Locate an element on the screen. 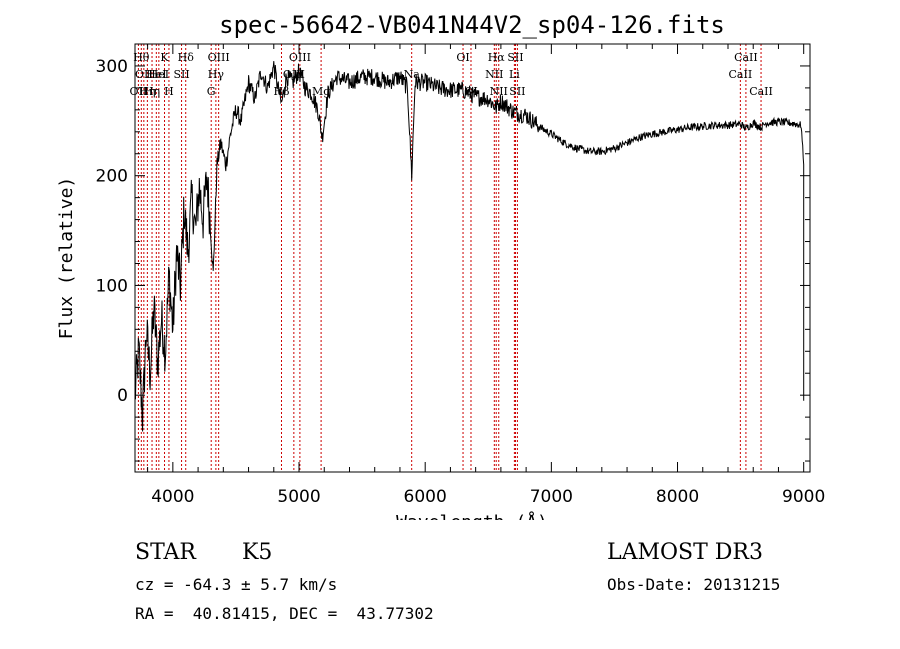 This screenshot has height=649, width=900. coordinates-line: RA = 40.81415, DEC = 43.77302 is located at coordinates (284, 613).